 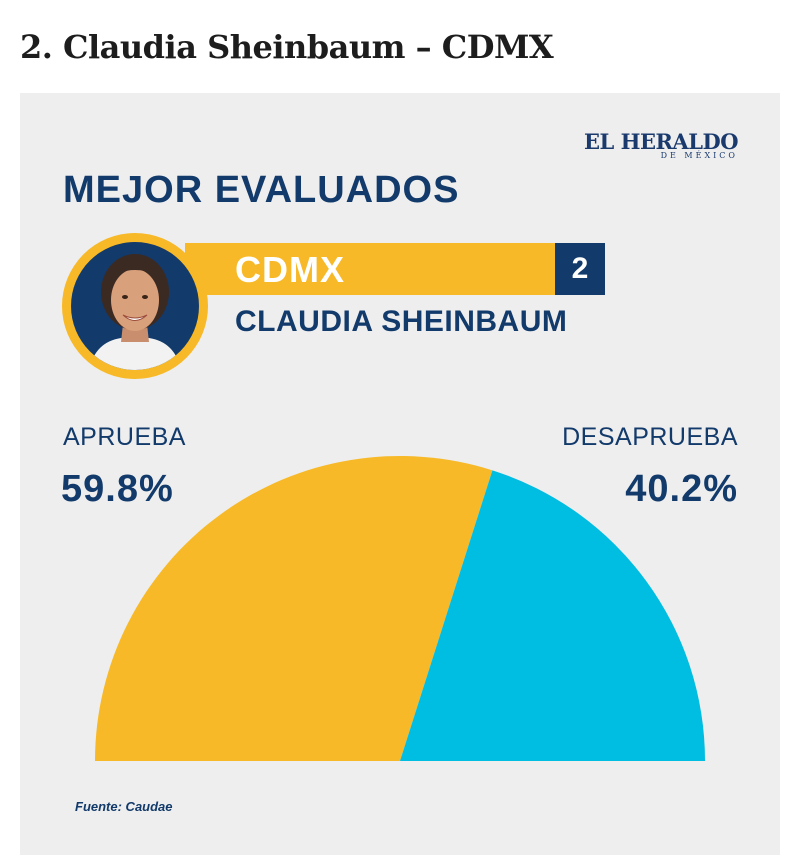 What do you see at coordinates (290, 269) in the screenshot?
I see `region-label: CDMX` at bounding box center [290, 269].